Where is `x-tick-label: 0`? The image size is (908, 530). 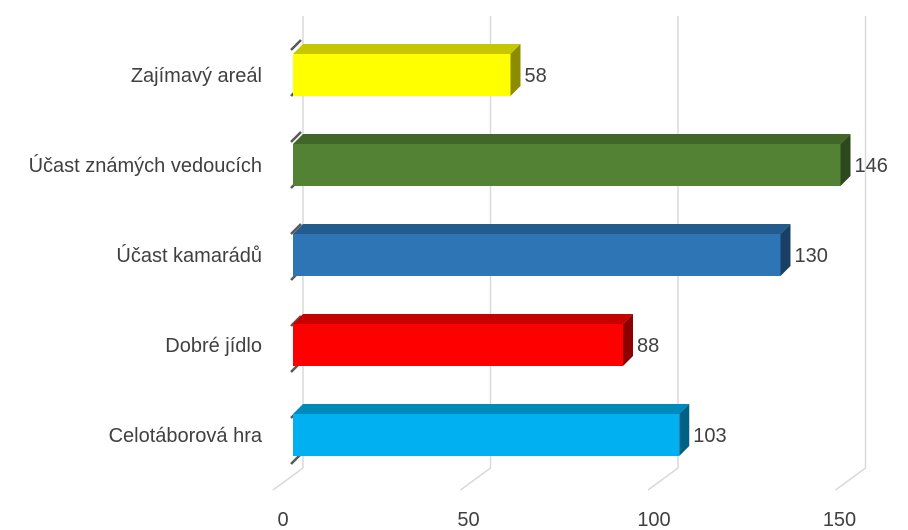 x-tick-label: 0 is located at coordinates (282, 519).